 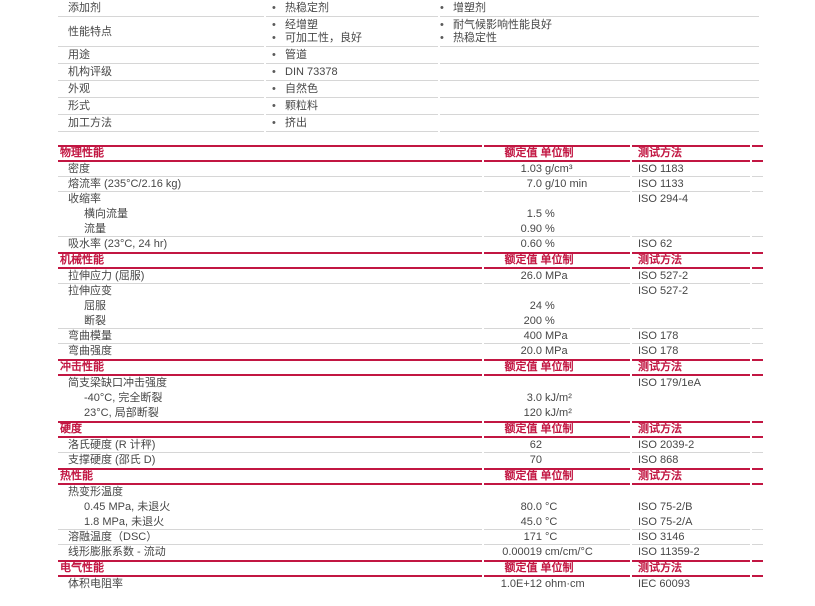 What do you see at coordinates (355, 72) in the screenshot?
I see `bullet-item: • DIN 73378` at bounding box center [355, 72].